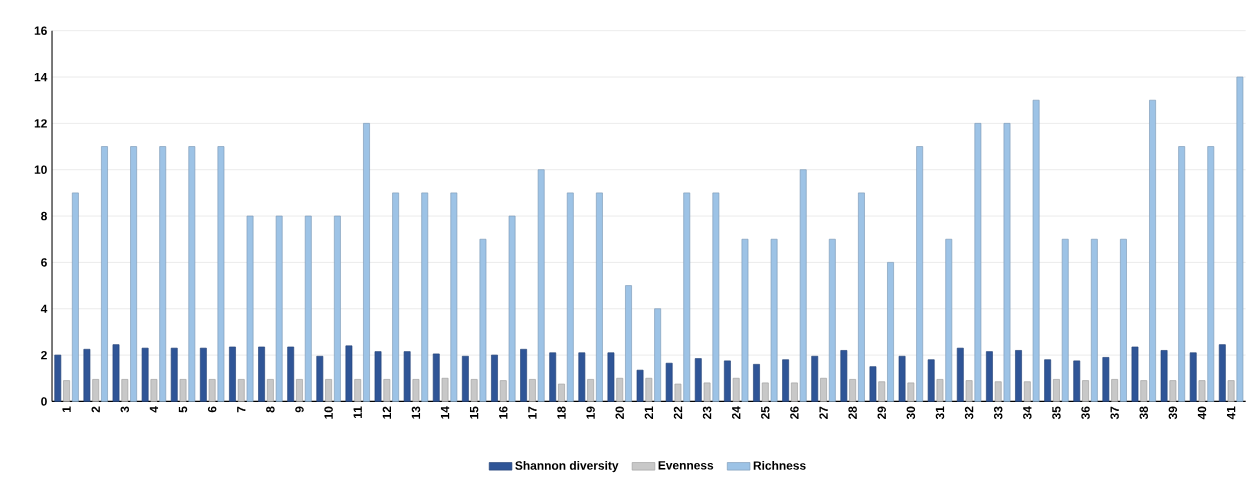 This screenshot has width=1259, height=477. I want to click on x-tick-label: 9, so click(299, 409).